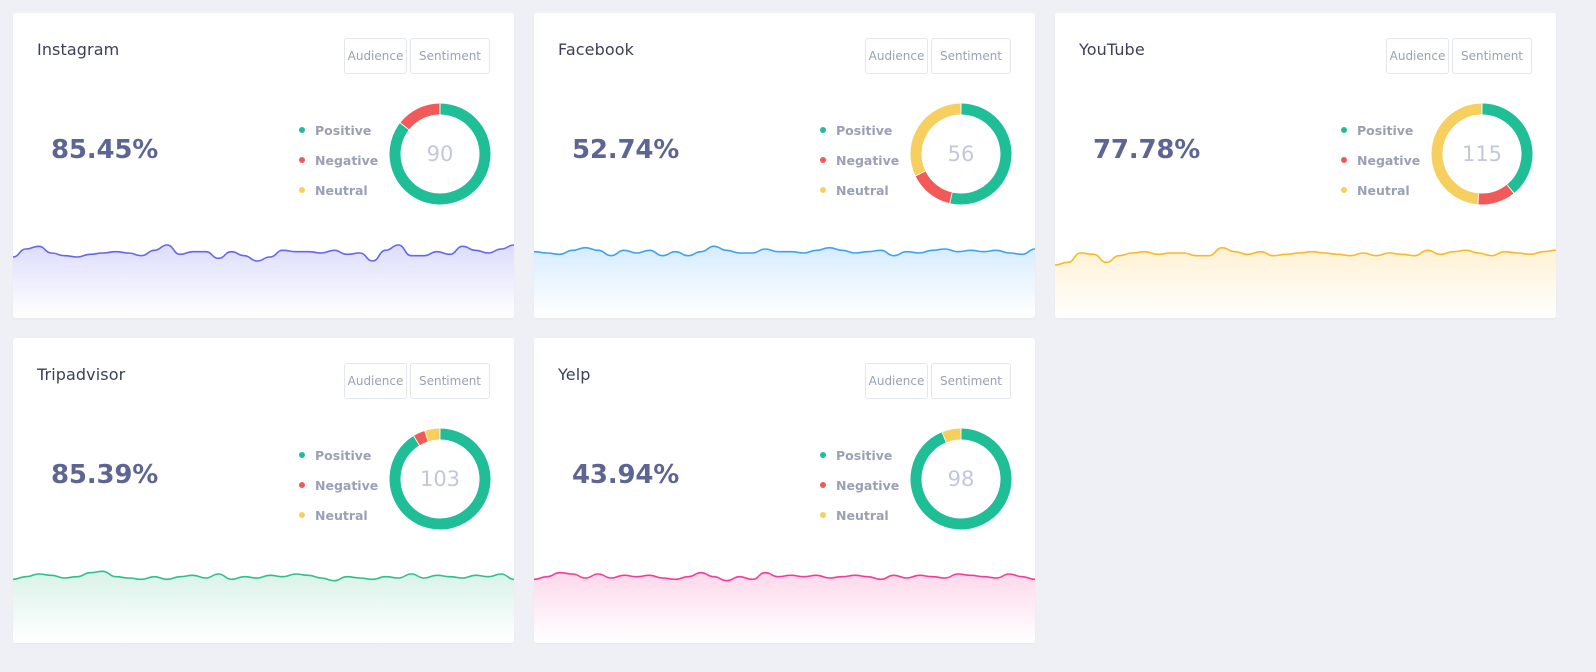  Describe the element at coordinates (596, 49) in the screenshot. I see `card-title: Facebook` at that location.